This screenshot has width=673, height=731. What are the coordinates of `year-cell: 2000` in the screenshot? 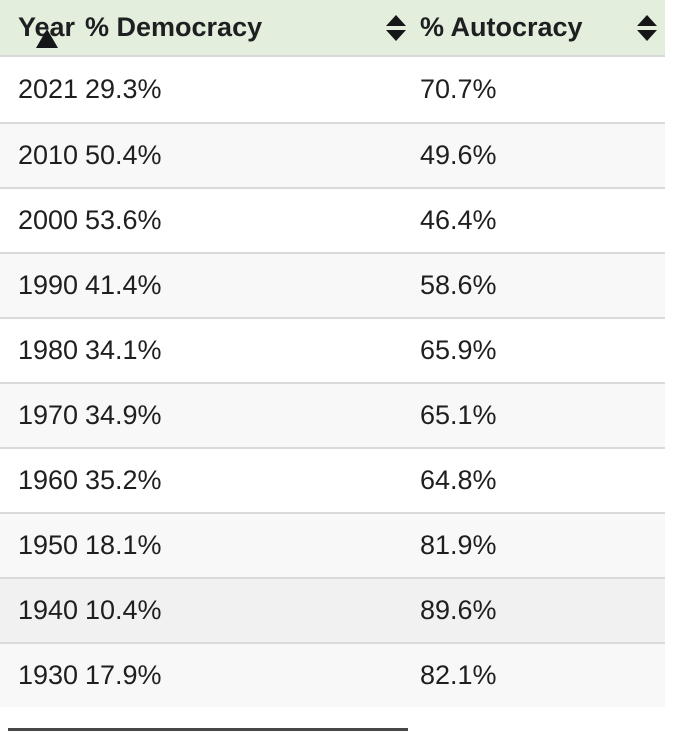 It's located at (48, 220).